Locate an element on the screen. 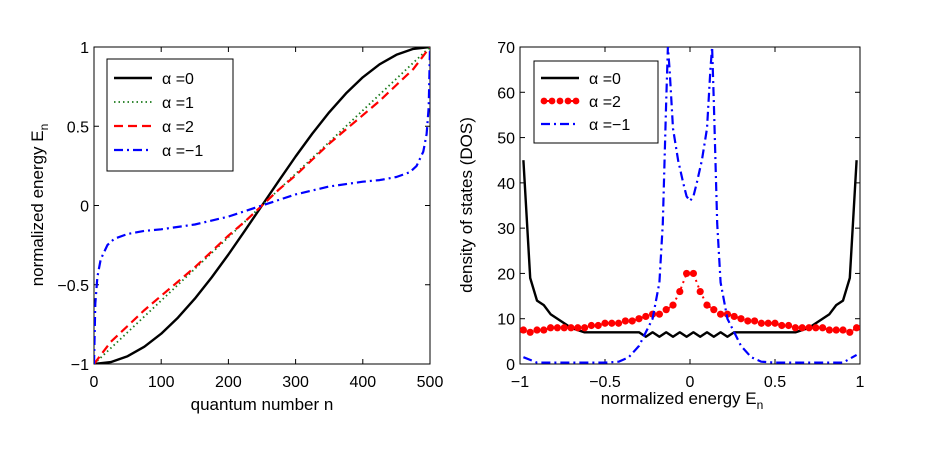 The height and width of the screenshot is (474, 926). left-legend-label: α =1 is located at coordinates (178, 103).